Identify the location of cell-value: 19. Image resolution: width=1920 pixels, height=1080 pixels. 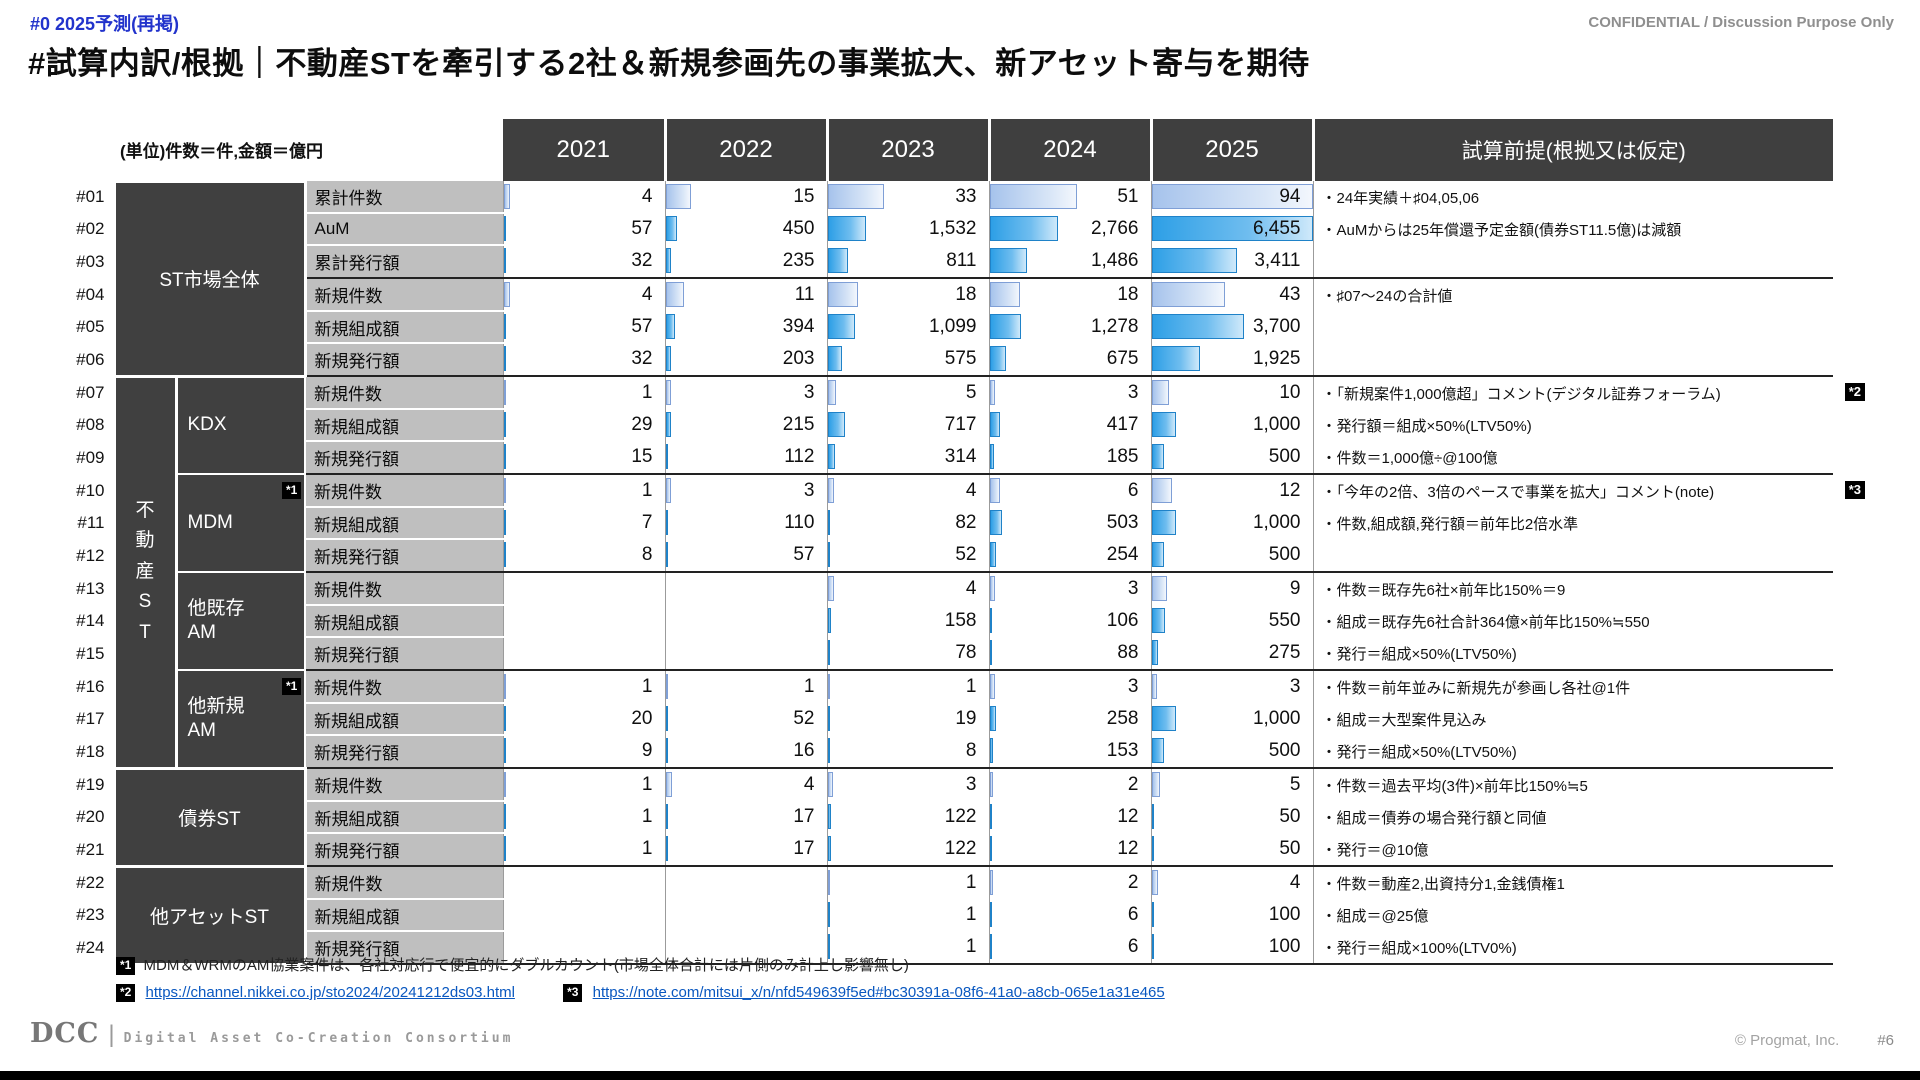
(966, 718).